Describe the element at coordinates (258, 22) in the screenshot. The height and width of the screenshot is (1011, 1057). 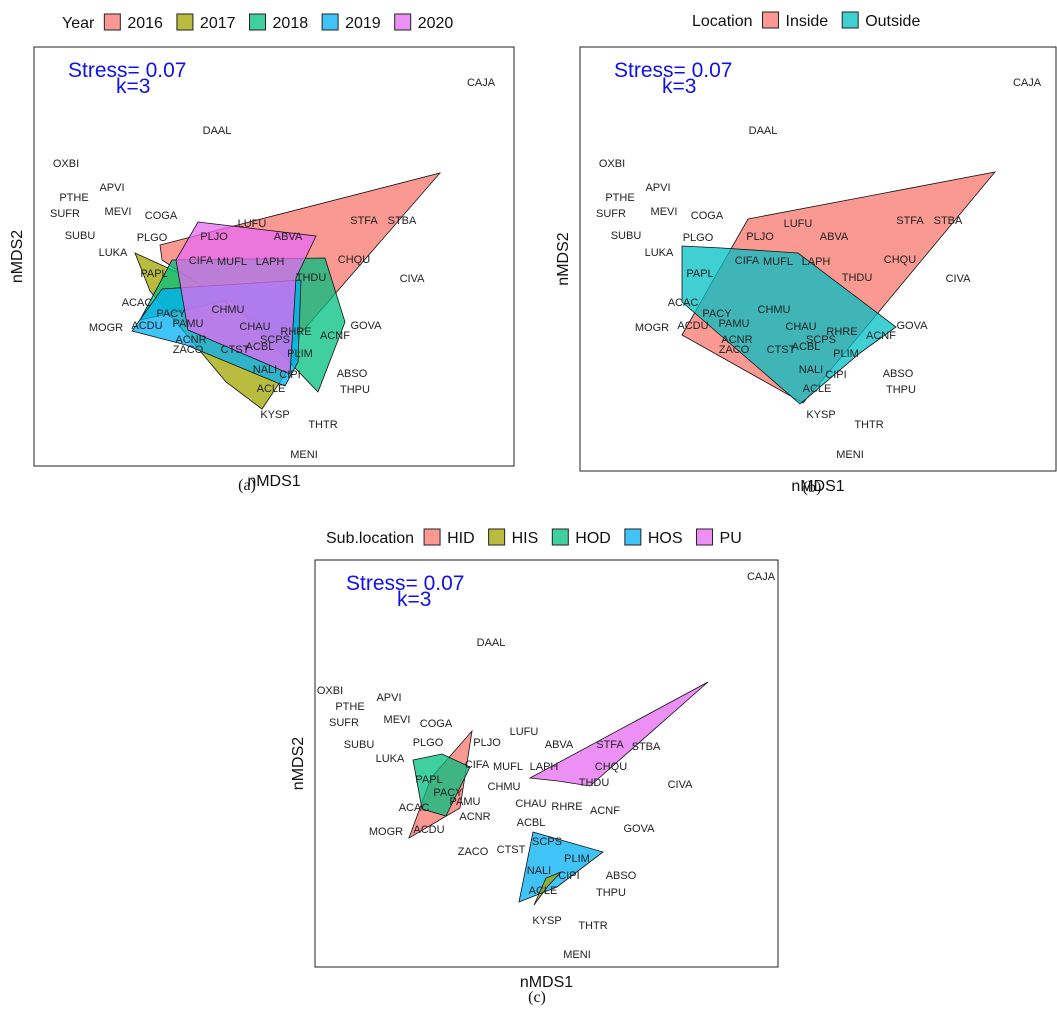
I see `legend-swatch-2018` at that location.